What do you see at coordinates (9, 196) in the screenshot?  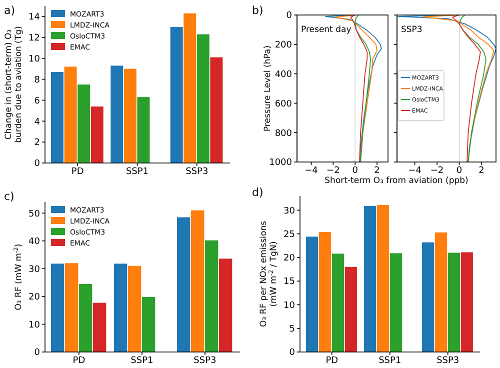 I see `chart-title: c)` at bounding box center [9, 196].